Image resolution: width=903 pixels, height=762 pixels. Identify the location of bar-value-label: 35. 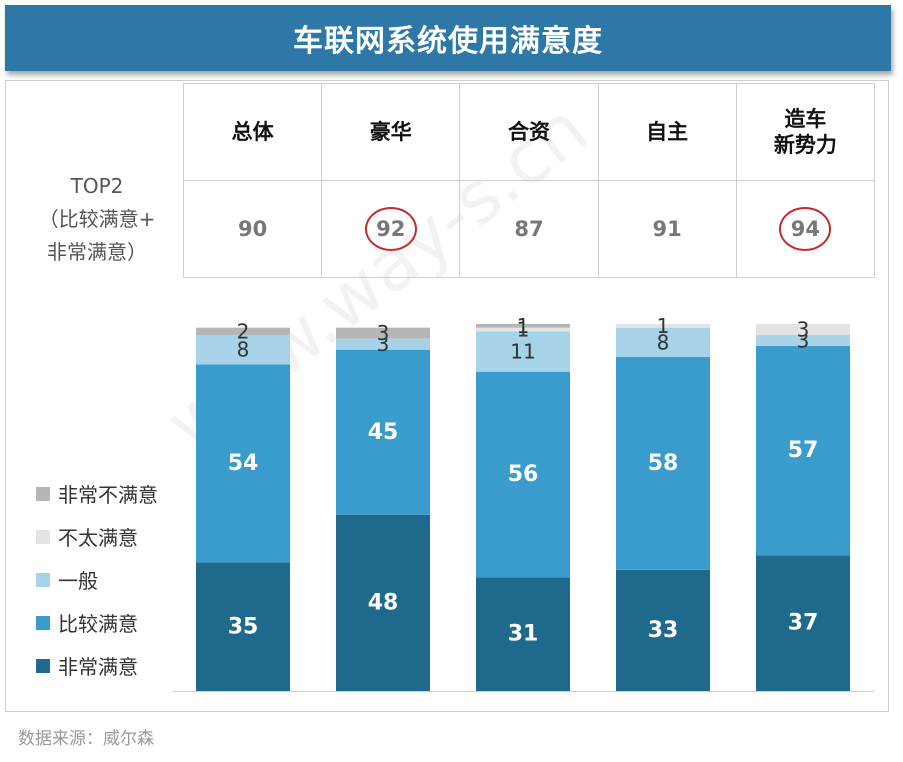
(243, 626).